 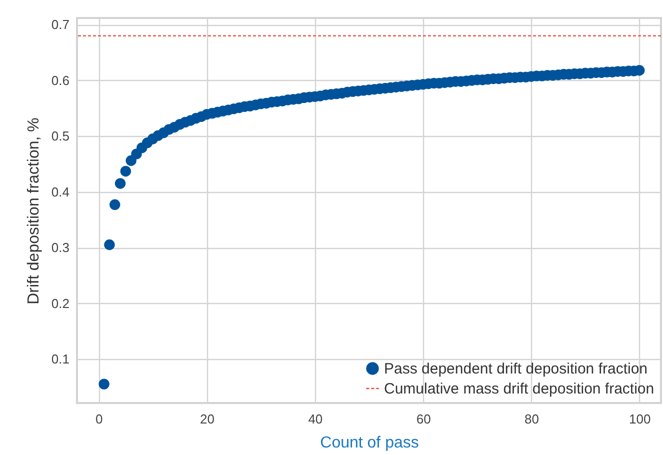 I want to click on x-tick-label: 20, so click(x=207, y=419).